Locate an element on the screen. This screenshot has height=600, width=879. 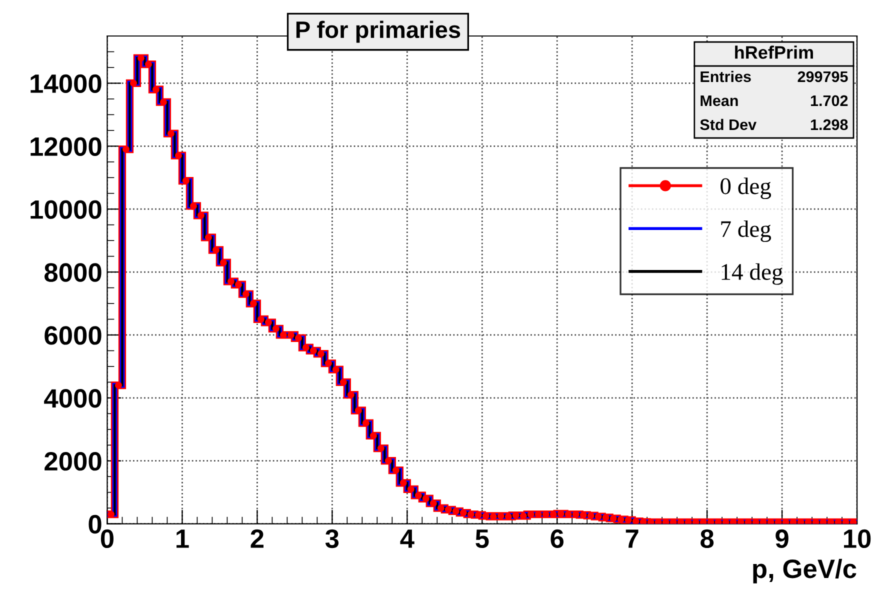
x-axis-title: p, GeV/c is located at coordinates (804, 571).